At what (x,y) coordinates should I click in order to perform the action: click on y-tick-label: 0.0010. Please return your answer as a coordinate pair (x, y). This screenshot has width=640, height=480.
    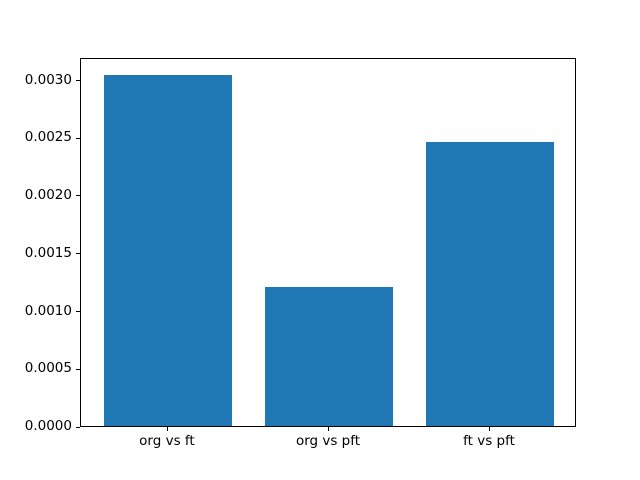
    Looking at the image, I should click on (48, 310).